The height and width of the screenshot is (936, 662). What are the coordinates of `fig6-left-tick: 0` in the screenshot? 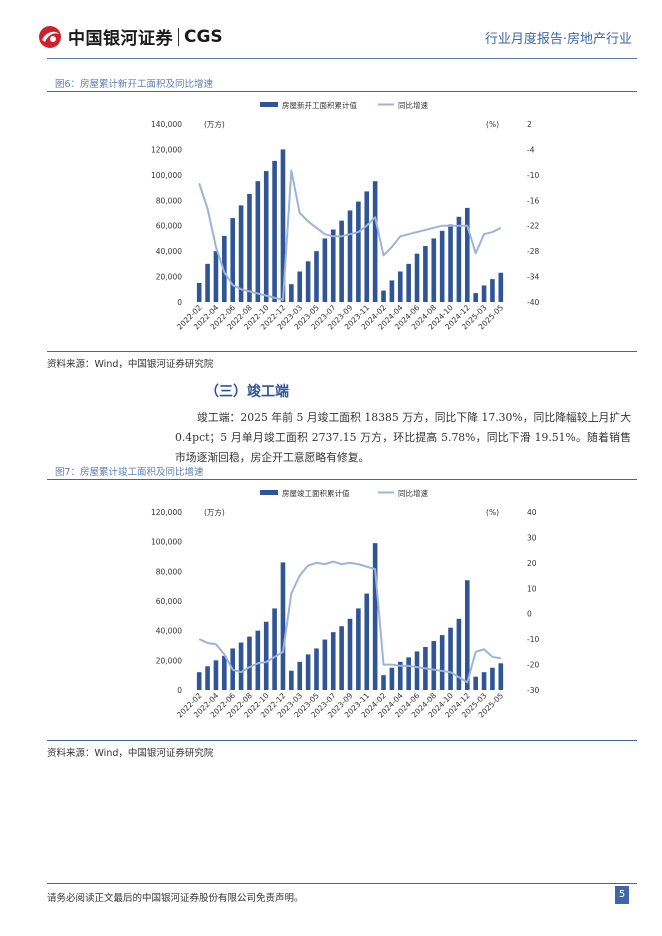 It's located at (179, 302).